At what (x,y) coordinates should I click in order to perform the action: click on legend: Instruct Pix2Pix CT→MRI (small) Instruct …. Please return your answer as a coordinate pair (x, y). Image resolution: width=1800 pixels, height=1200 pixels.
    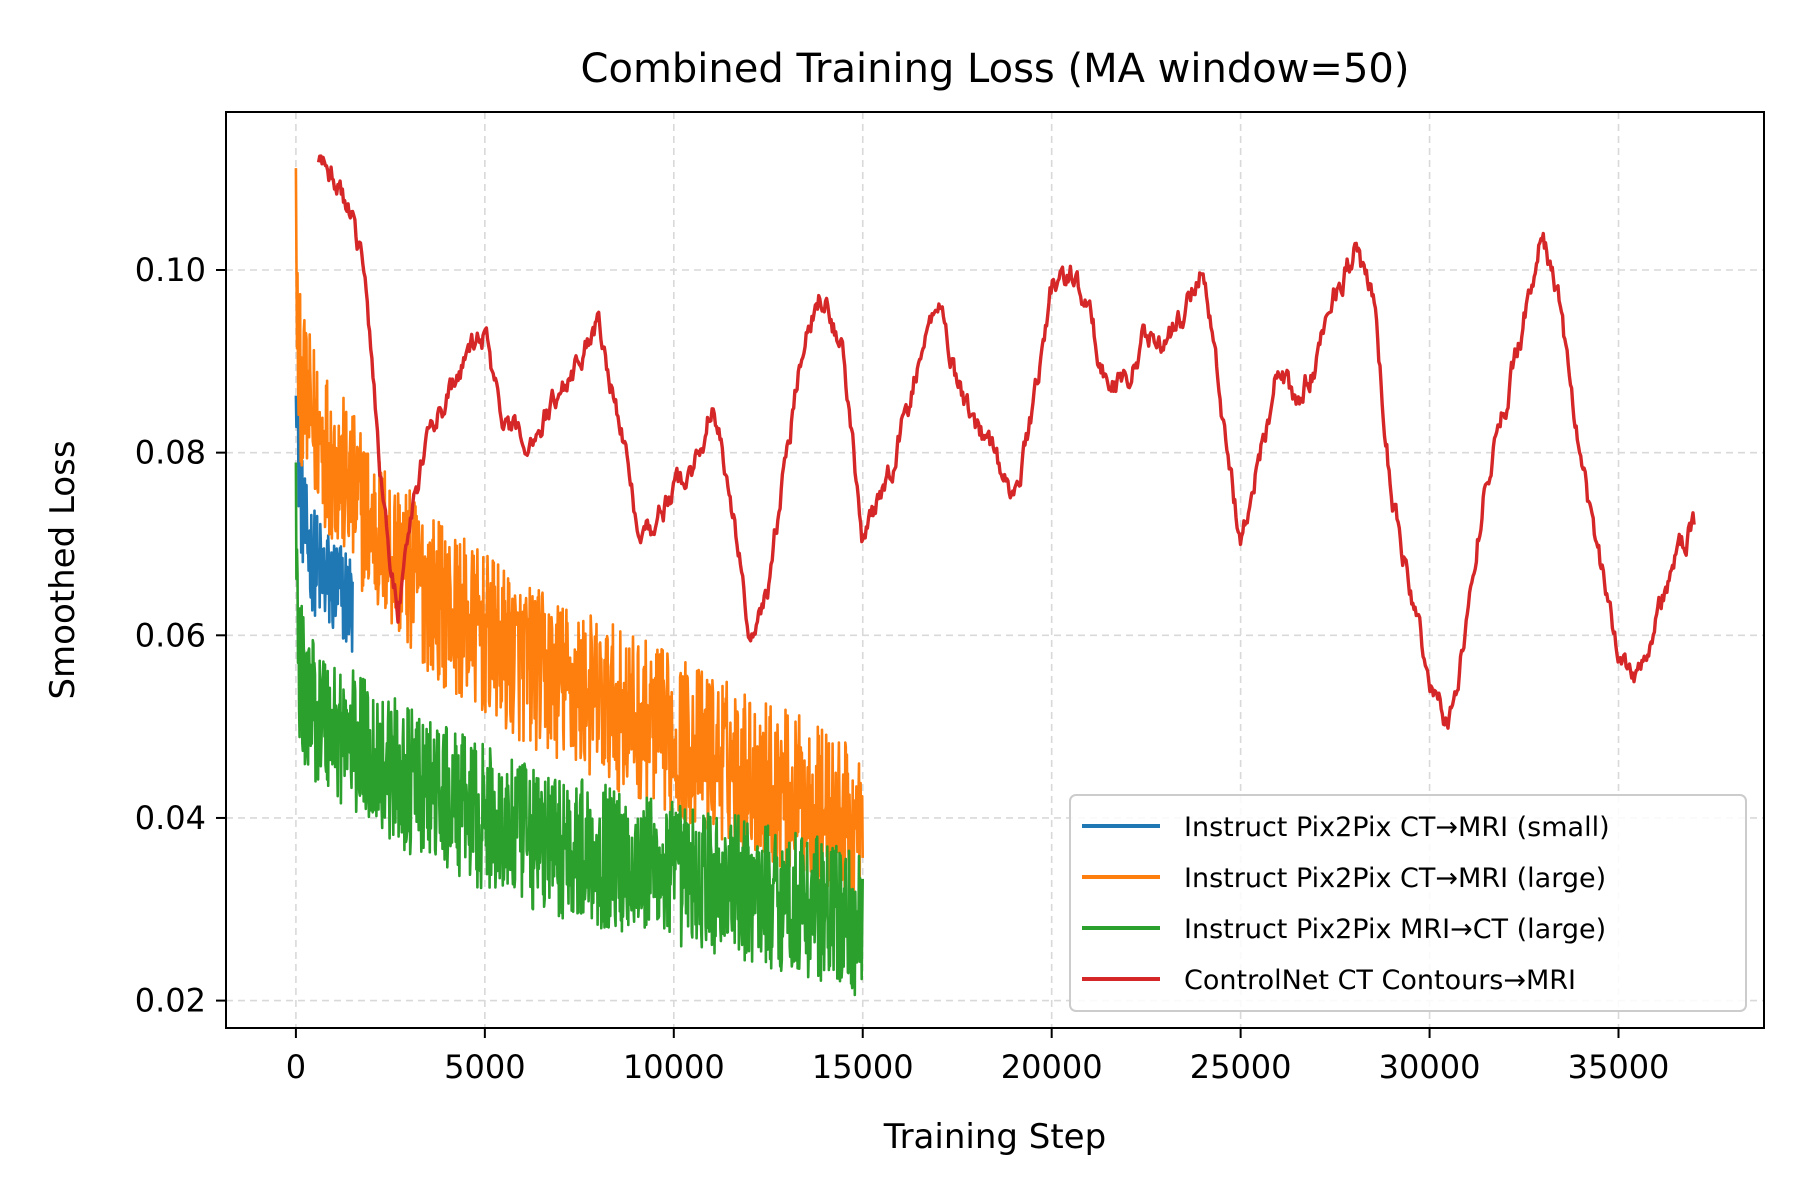
    Looking at the image, I should click on (1408, 903).